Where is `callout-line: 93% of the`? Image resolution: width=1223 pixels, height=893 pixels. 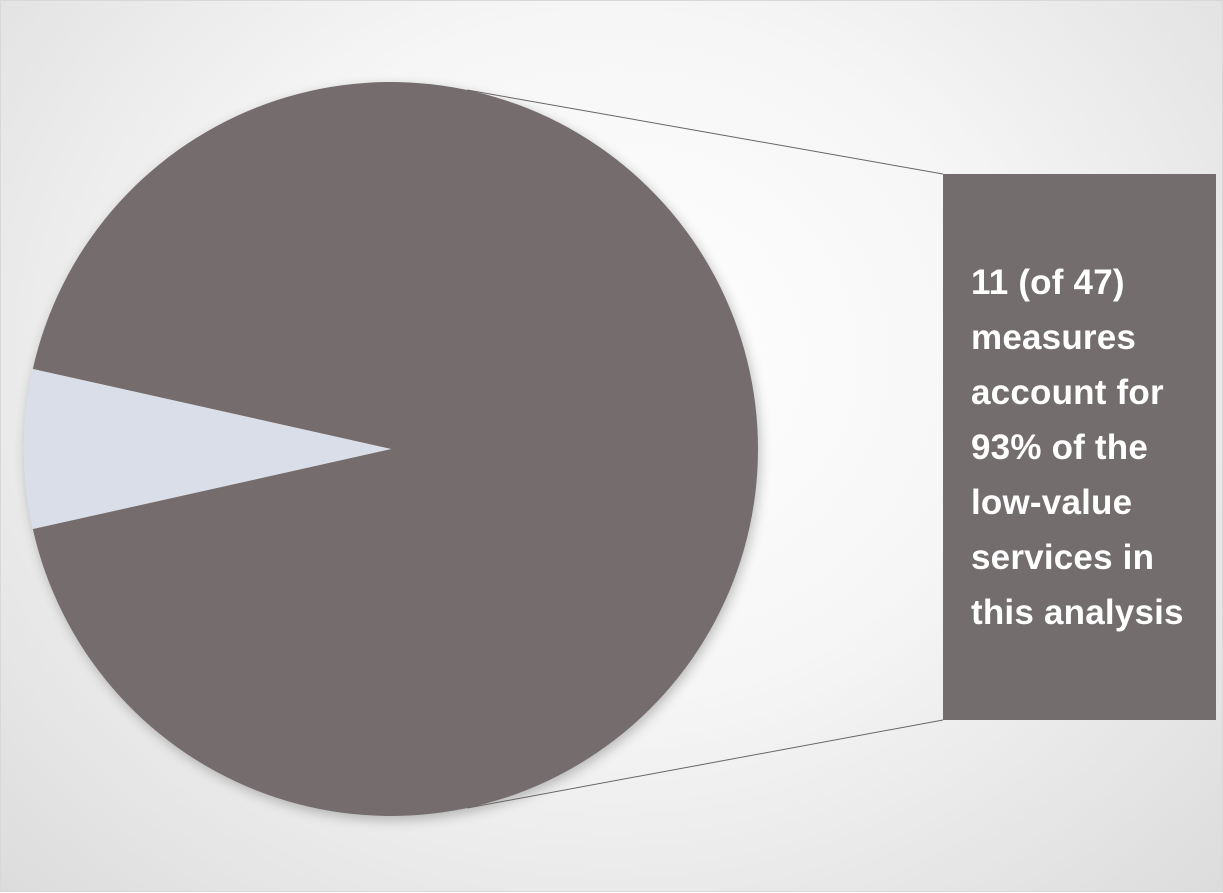 callout-line: 93% of the is located at coordinates (1060, 447).